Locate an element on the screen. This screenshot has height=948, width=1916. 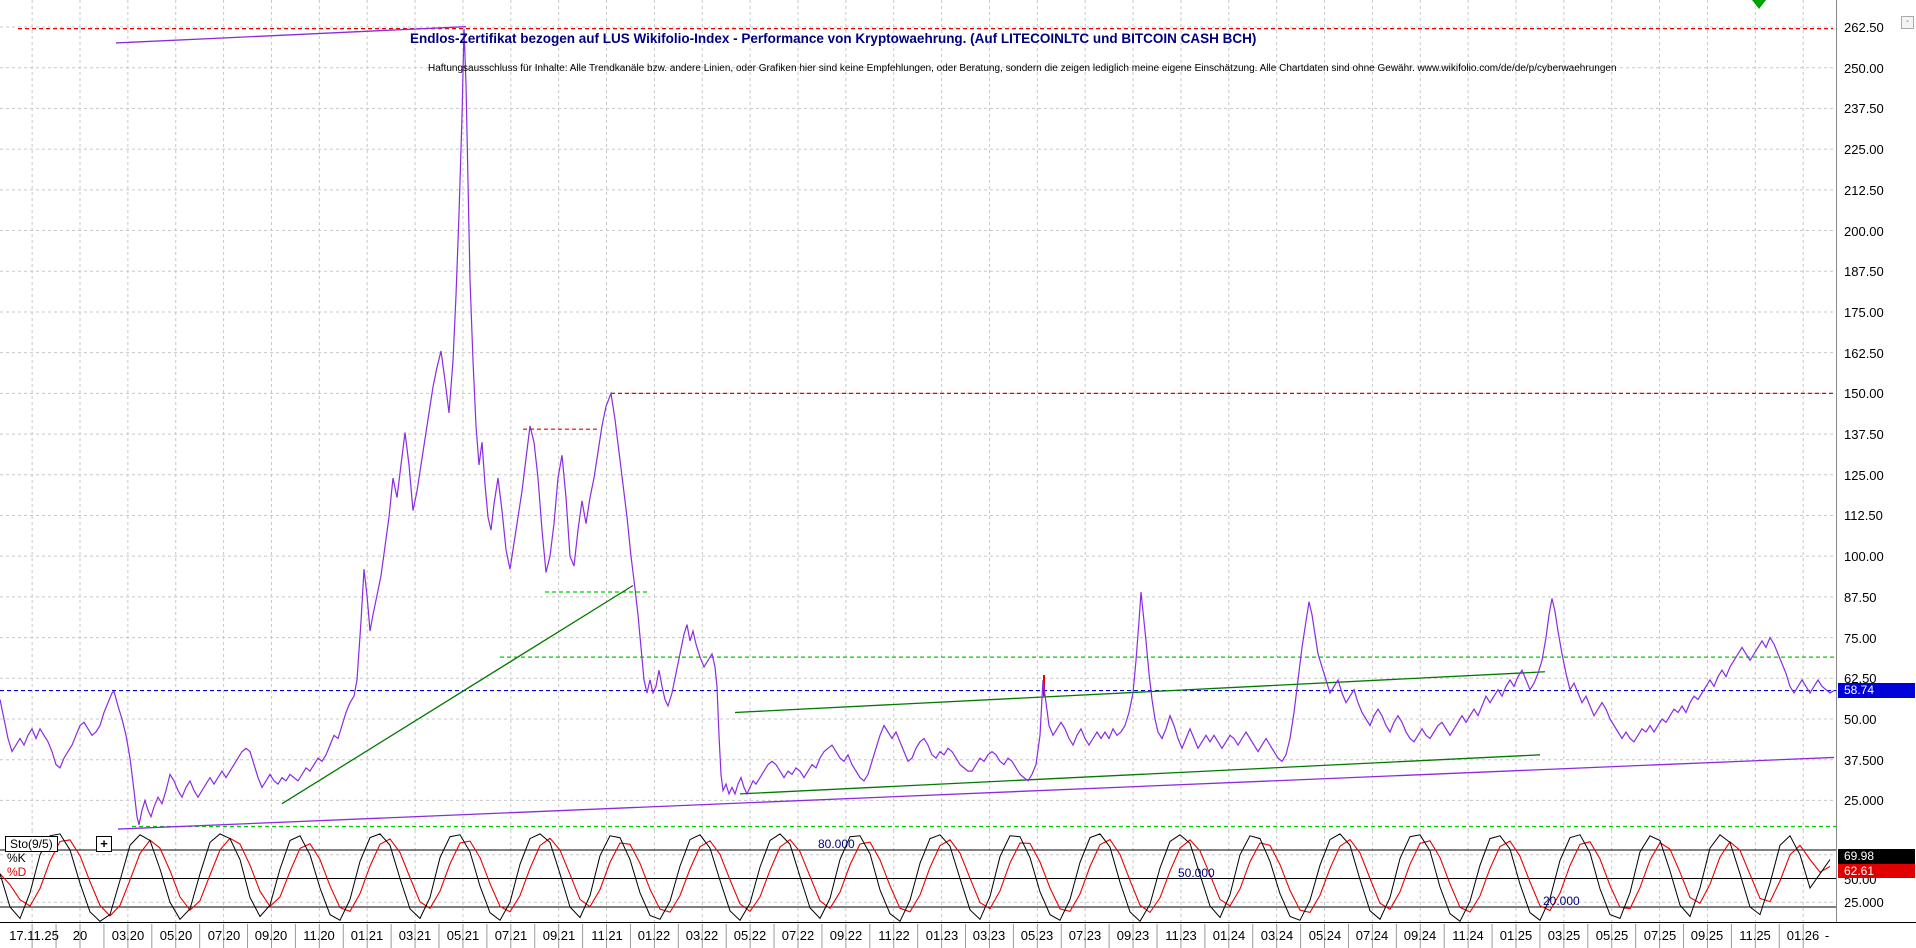
sto-level-label: 50.000 is located at coordinates (1196, 873).